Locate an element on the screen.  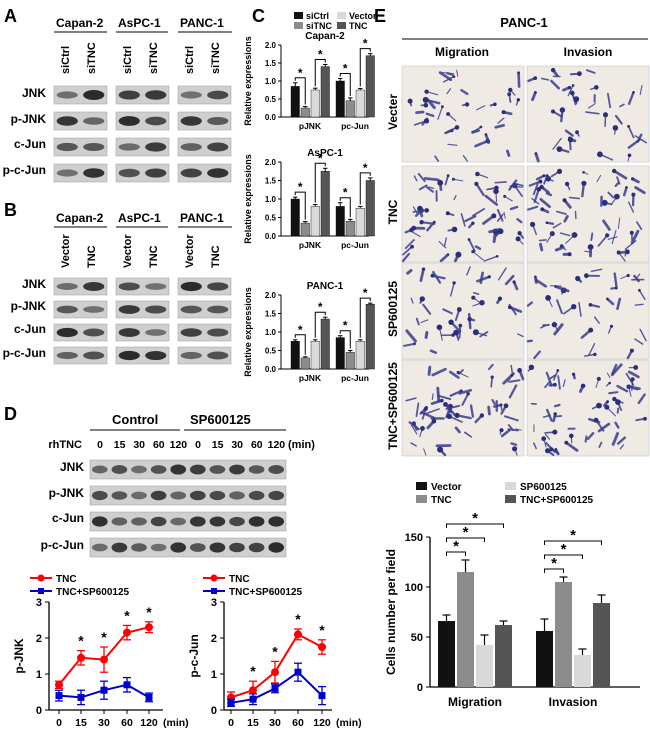
x-tick-label: pc-Jun is located at coordinates (355, 245).